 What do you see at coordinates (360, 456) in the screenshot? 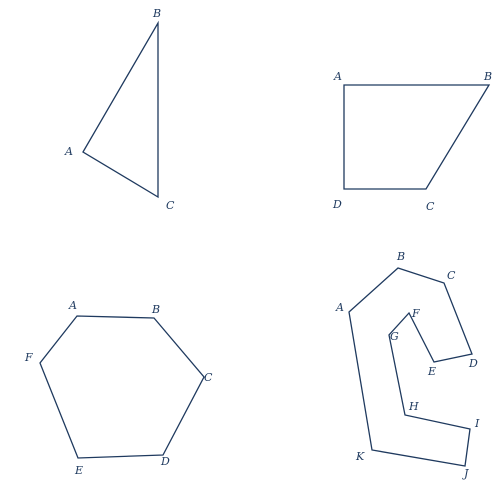
I see `concave-polygon-vertex-label-k: K` at bounding box center [360, 456].